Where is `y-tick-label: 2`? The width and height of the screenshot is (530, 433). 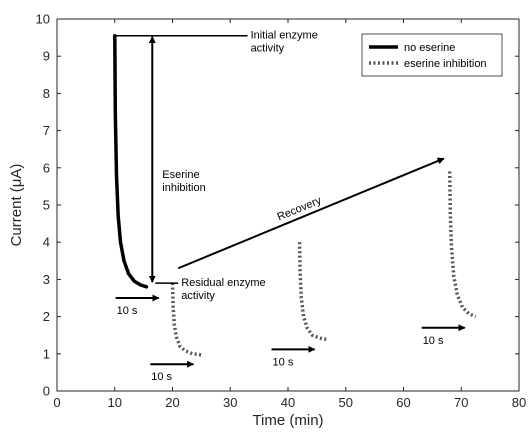 y-tick-label: 2 is located at coordinates (46, 316).